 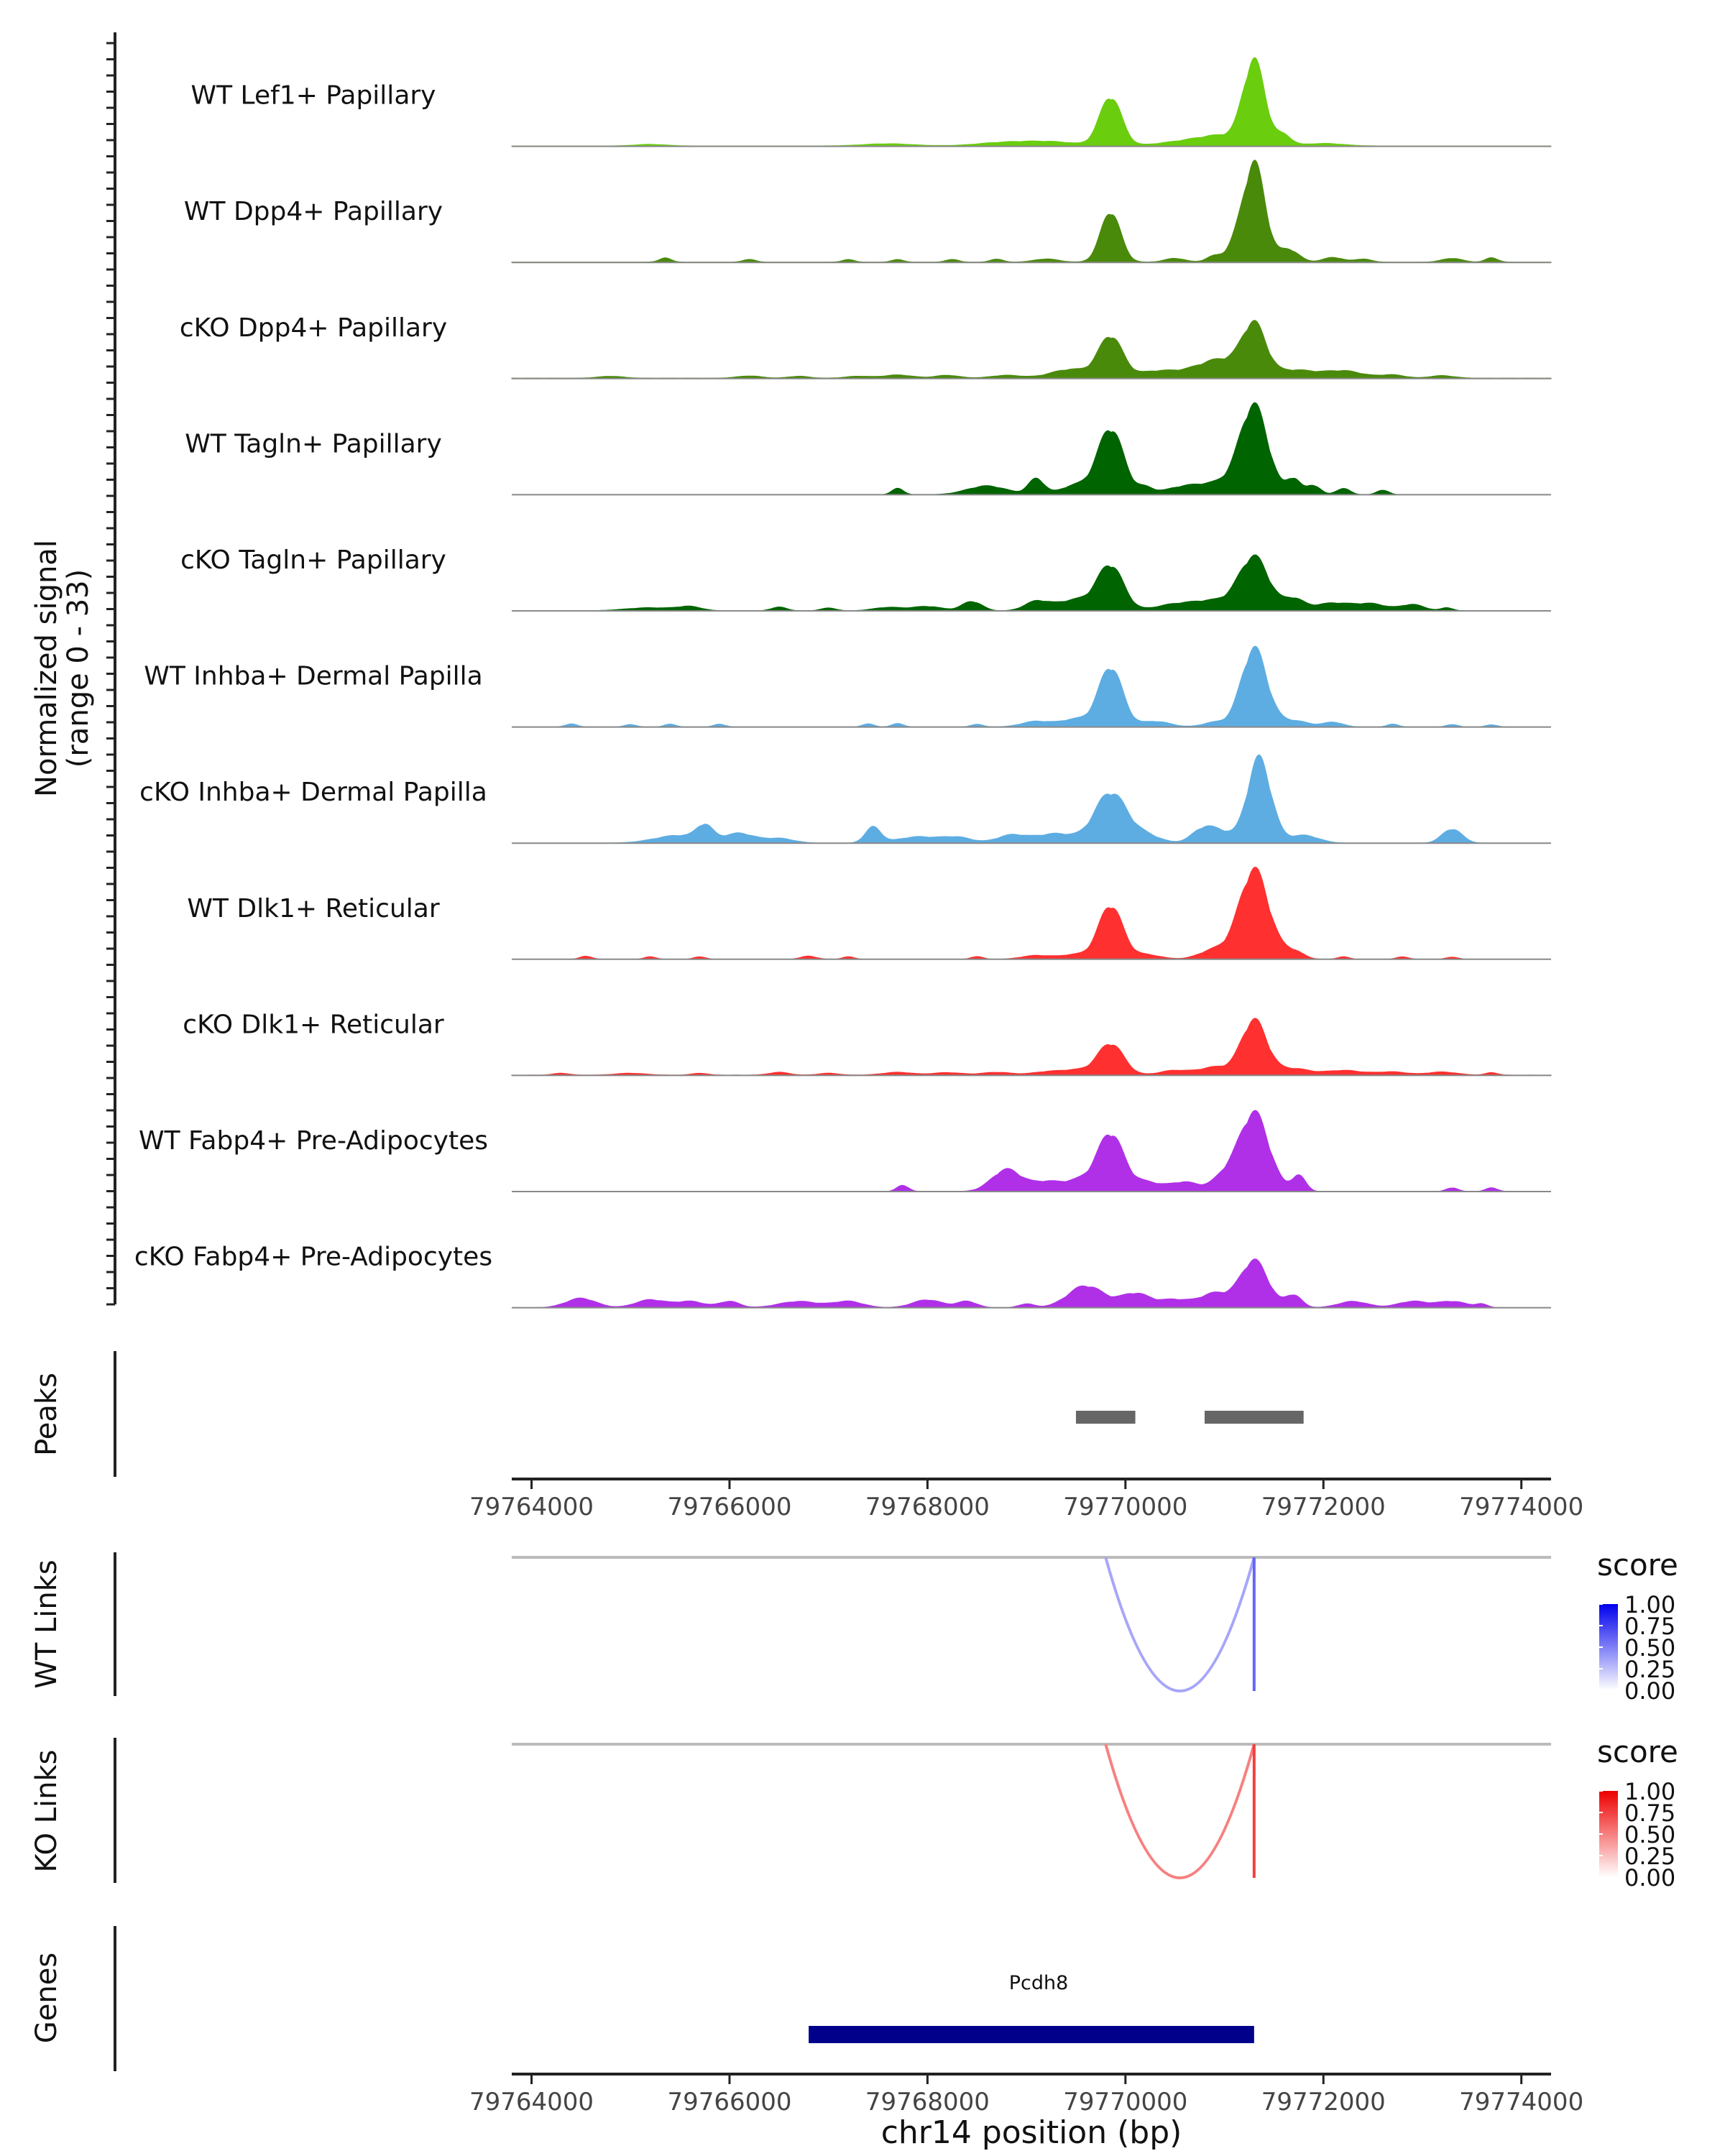 What do you see at coordinates (1189, 1417) in the screenshot?
I see `peaks-track` at bounding box center [1189, 1417].